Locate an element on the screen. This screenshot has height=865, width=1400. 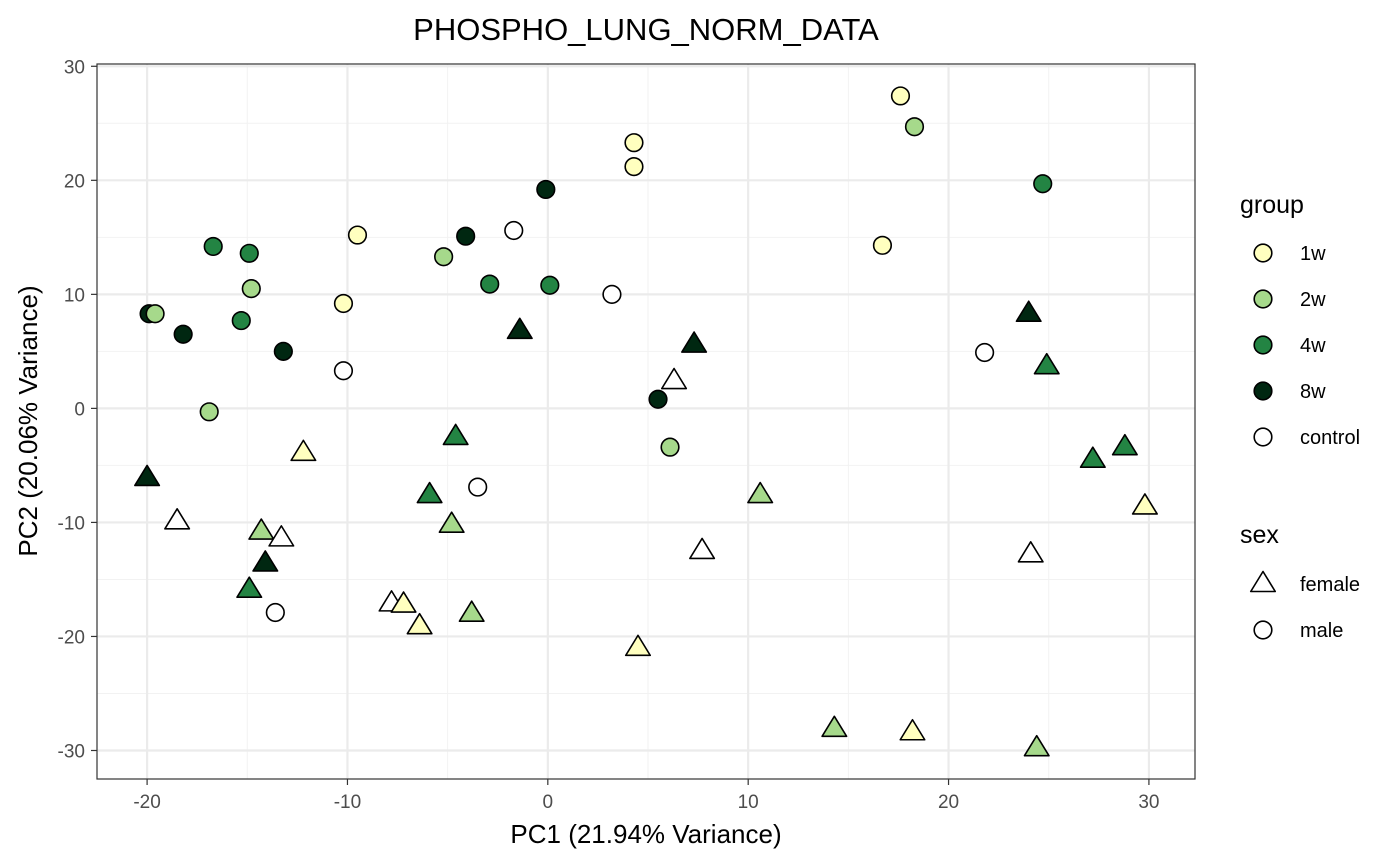
legend-group: group 1w 2w 4w 8w control is located at coordinates (1300, 320).